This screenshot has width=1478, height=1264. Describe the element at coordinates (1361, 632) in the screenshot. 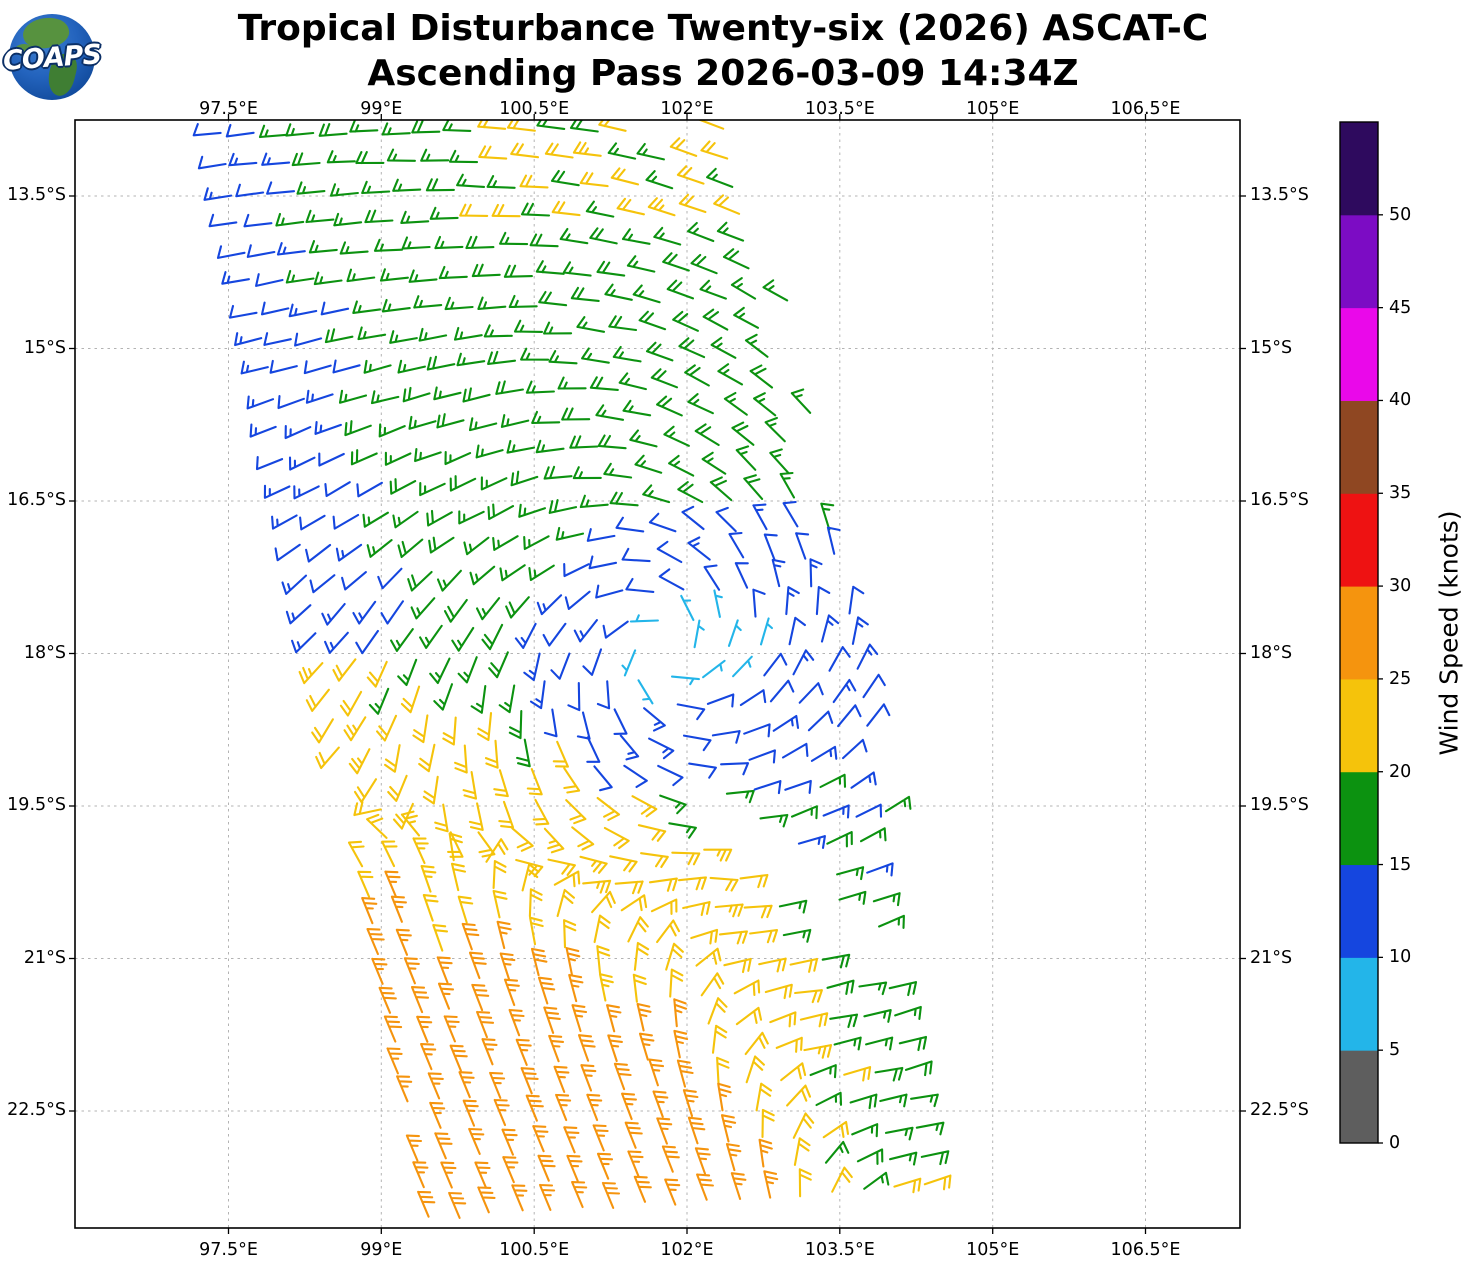

I see `colorbar` at that location.